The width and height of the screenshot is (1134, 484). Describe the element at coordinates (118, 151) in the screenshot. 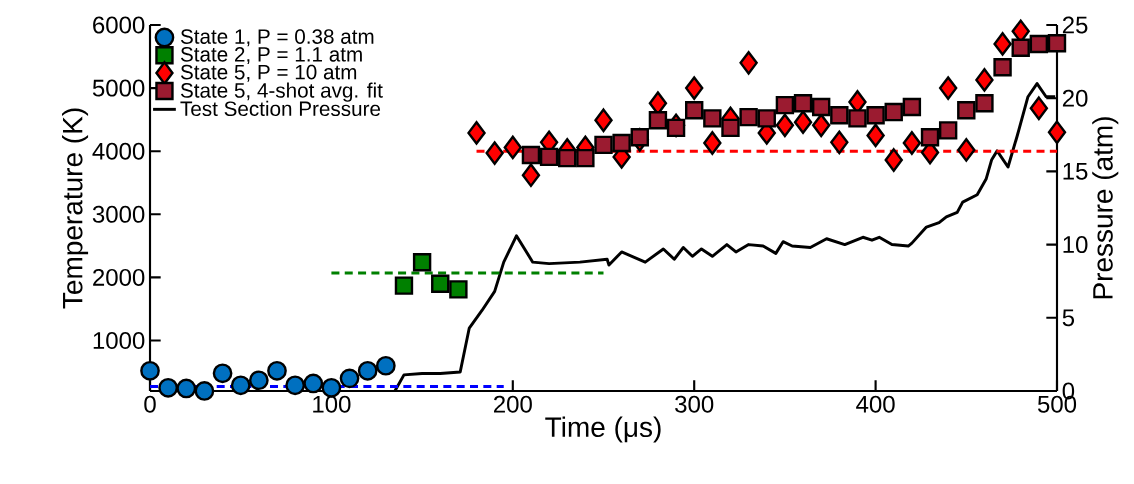

I see `y-tick-label: 4000` at that location.